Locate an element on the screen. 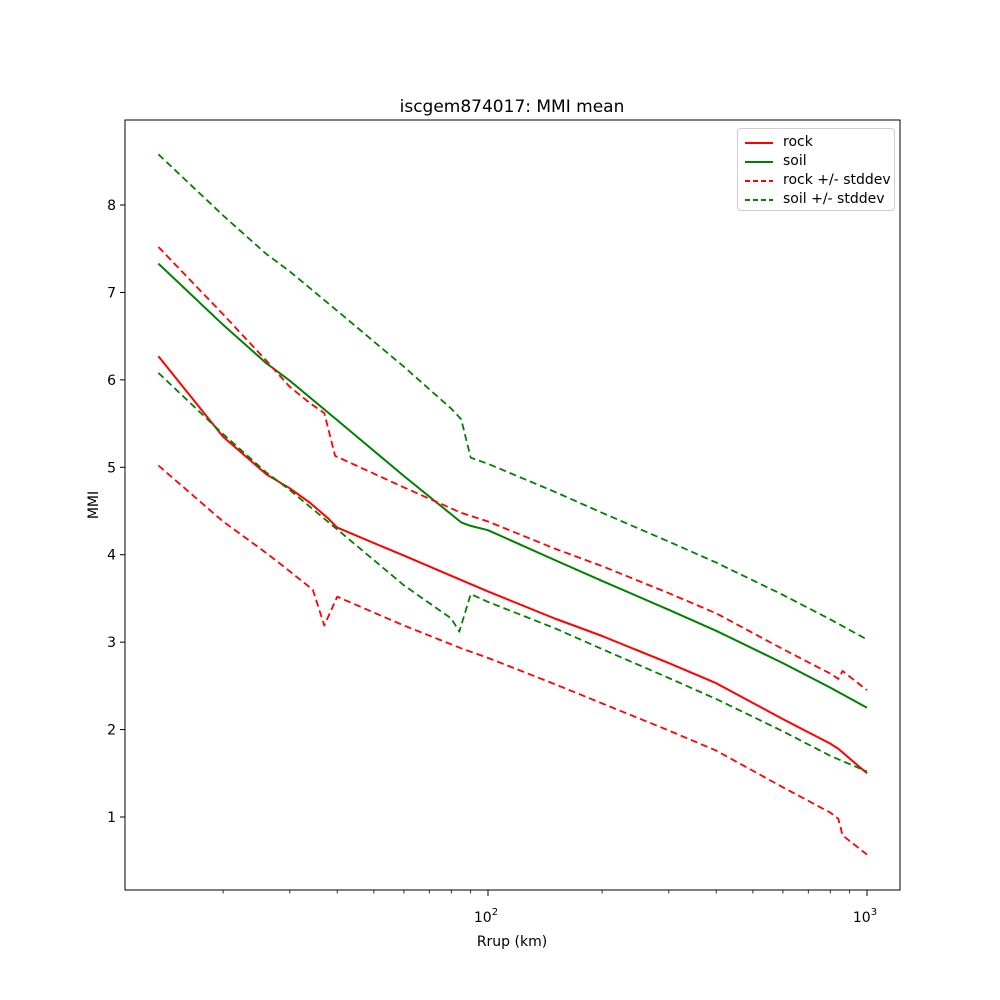 The height and width of the screenshot is (1000, 1000). chart-title: iscgem874017: MMI mean is located at coordinates (512, 107).